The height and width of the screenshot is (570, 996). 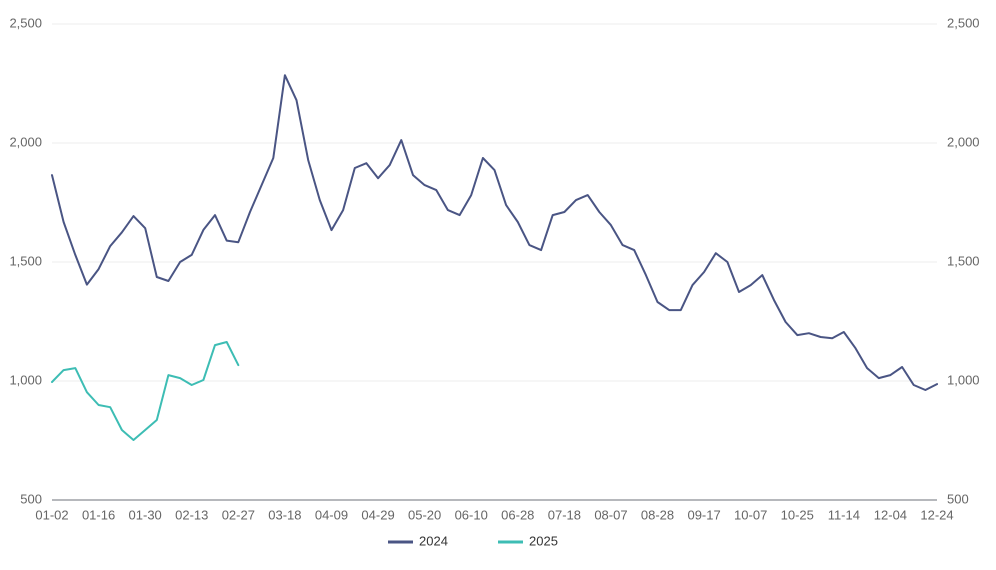 What do you see at coordinates (25, 141) in the screenshot?
I see `y-tick-label: 2,000` at bounding box center [25, 141].